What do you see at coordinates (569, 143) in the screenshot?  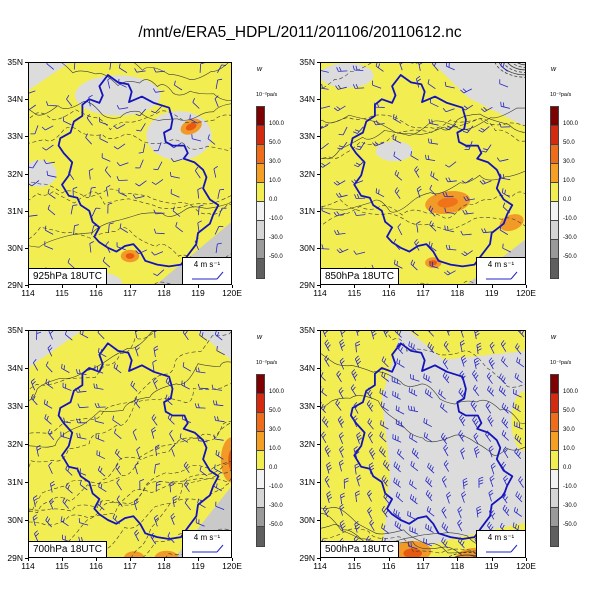 I see `colorbar-tick-label: 50.0` at bounding box center [569, 143].